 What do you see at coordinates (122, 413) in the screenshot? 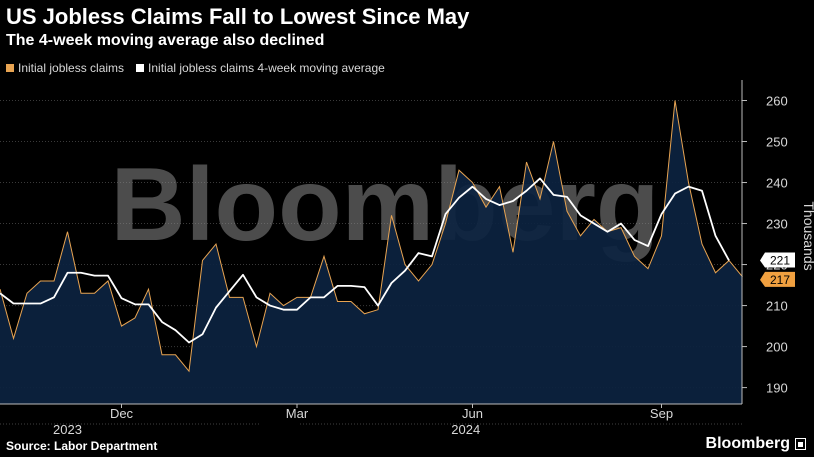
I see `x-tick-label: Dec` at bounding box center [122, 413].